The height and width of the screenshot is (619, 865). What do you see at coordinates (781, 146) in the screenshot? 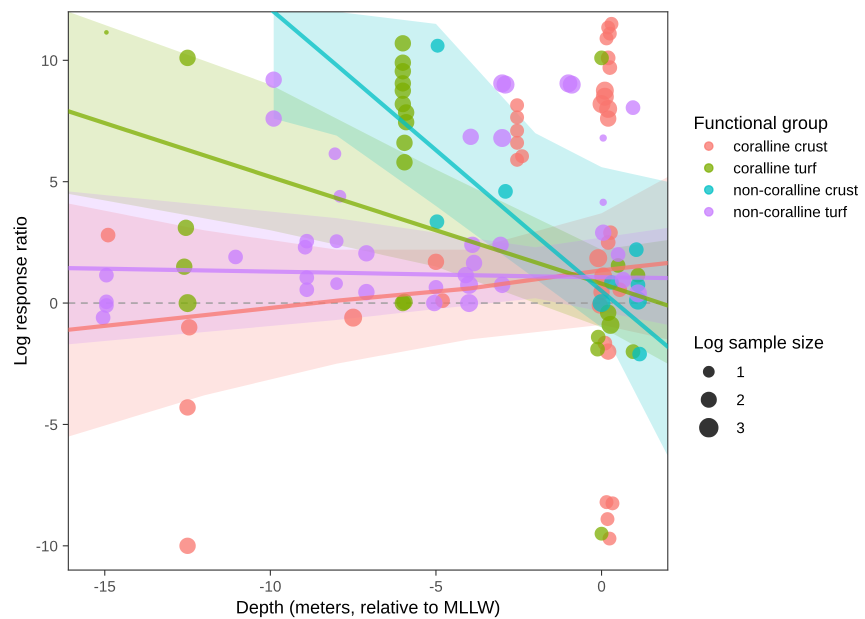
I see `legend-label: coralline crust` at bounding box center [781, 146].